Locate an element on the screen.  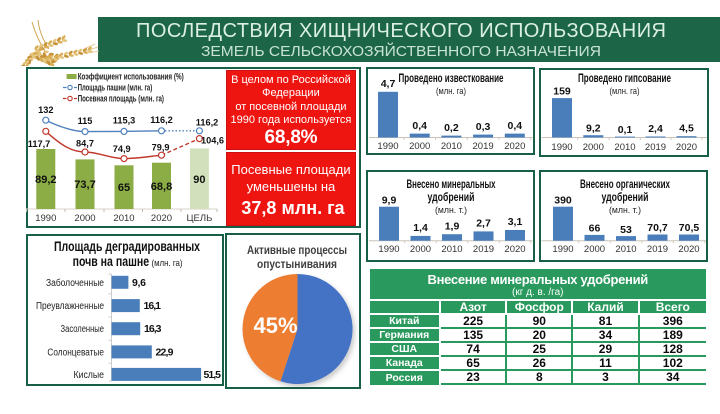
svg-text: 73,7 is located at coordinates (84, 185).